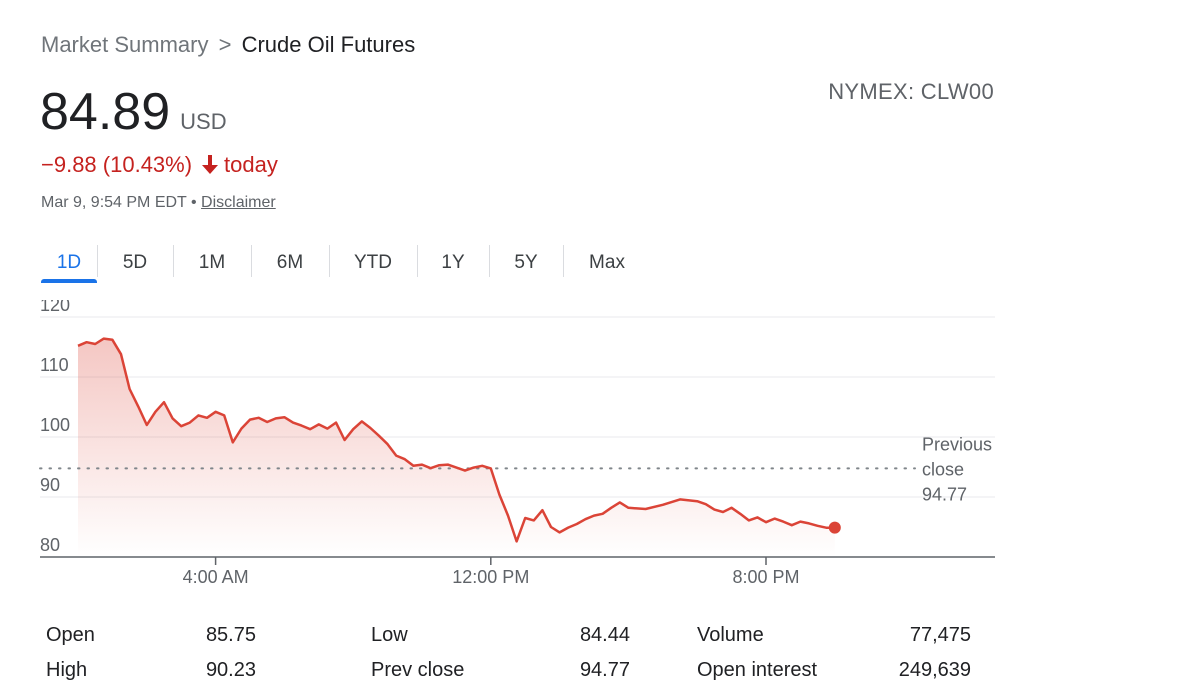  What do you see at coordinates (944, 494) in the screenshot?
I see `previous-close-label-line-2: 94.77` at bounding box center [944, 494].